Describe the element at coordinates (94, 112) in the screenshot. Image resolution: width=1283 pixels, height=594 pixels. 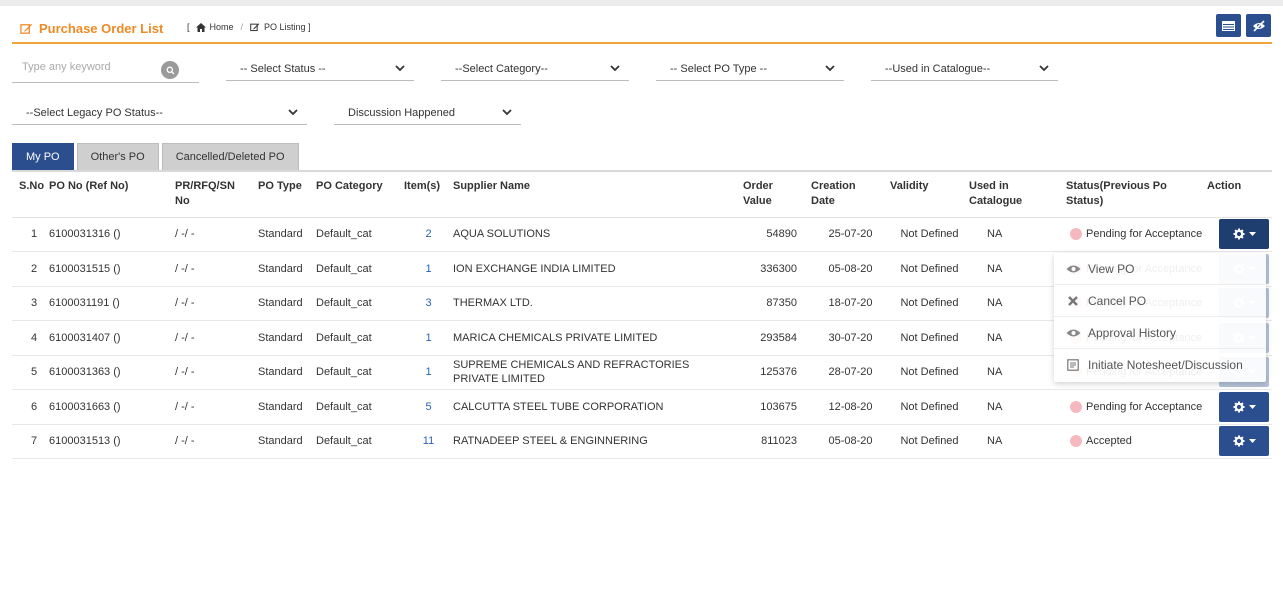
I see `legacy-status-select-value: --Select Legacy PO Status--` at that location.